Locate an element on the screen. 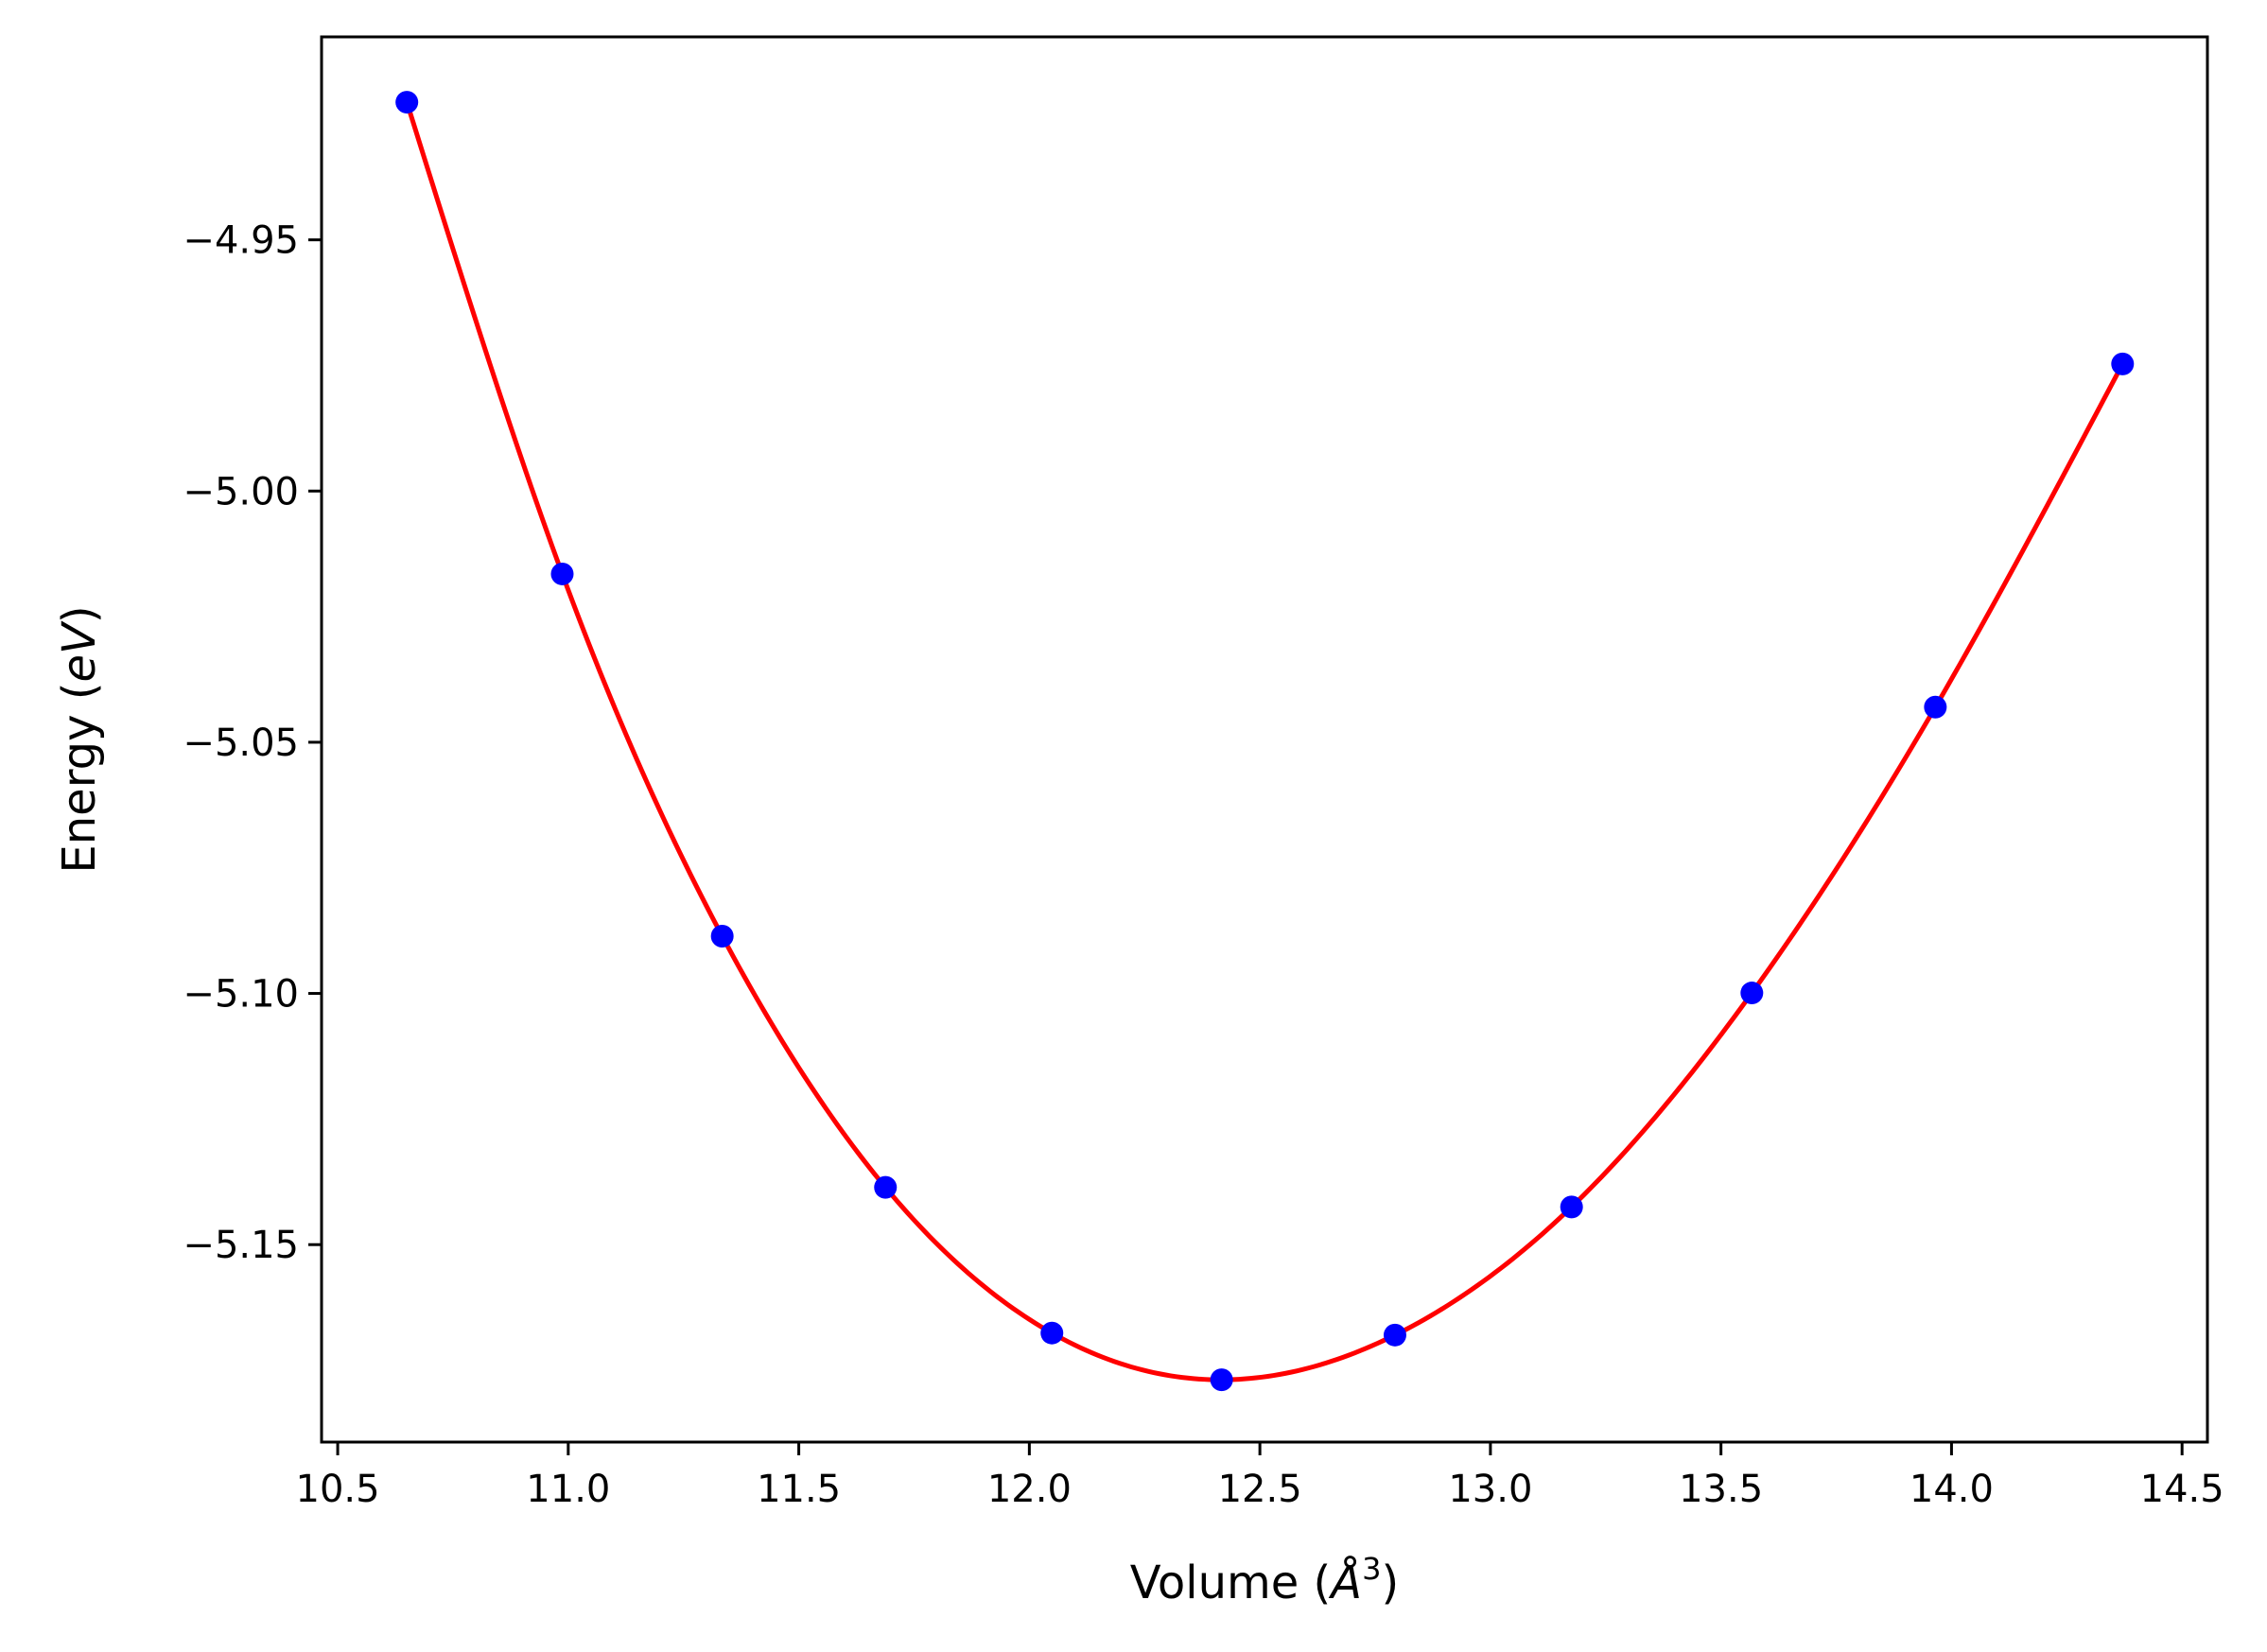 The image size is (2267, 1652). x-tick-label: 10.5 is located at coordinates (338, 1490).